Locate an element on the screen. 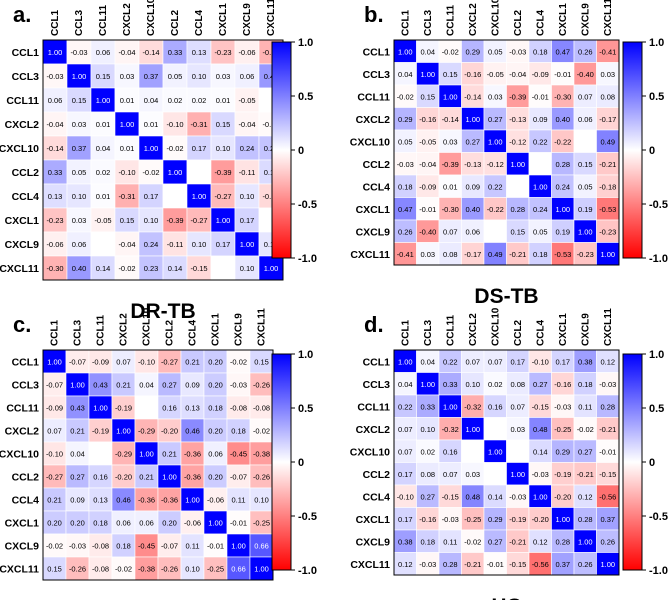  cell-value: 0.12 is located at coordinates (405, 564).